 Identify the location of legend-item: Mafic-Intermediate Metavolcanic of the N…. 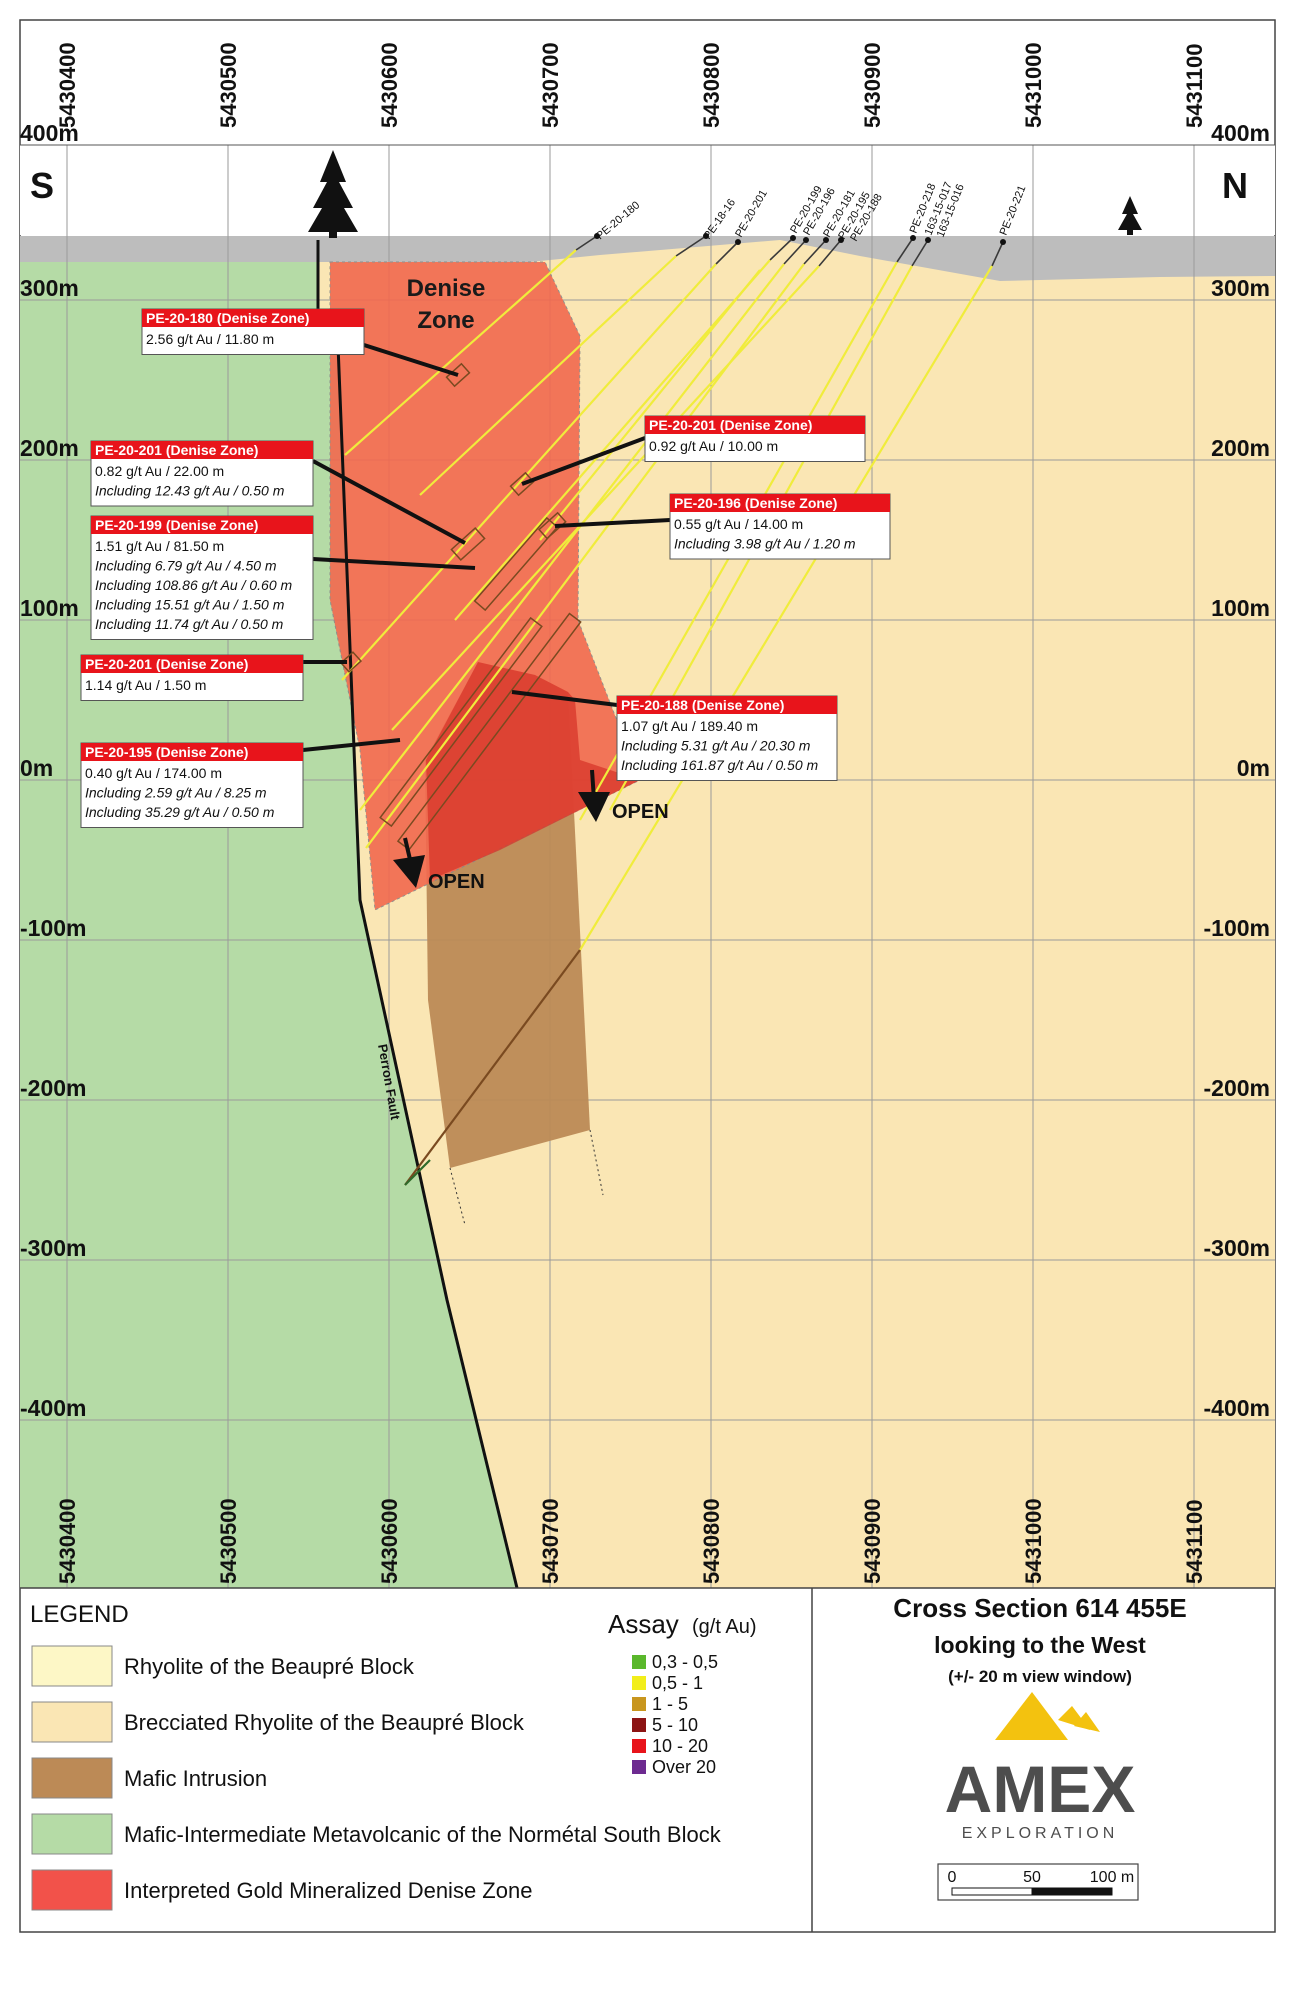
(376, 1834).